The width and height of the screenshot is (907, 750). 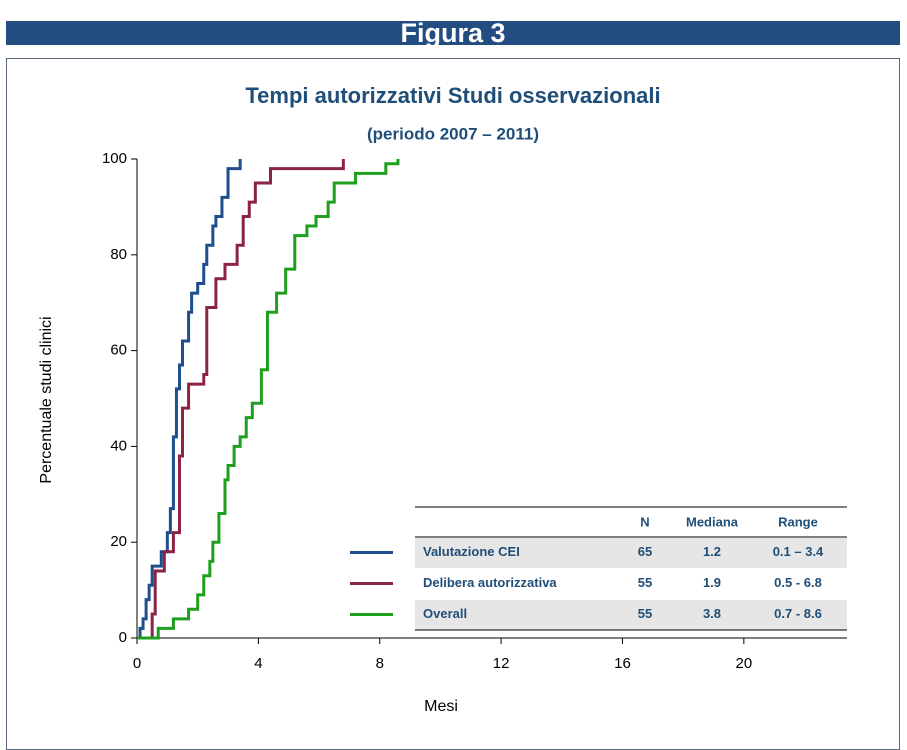 I want to click on table-cell: 1.9, so click(x=712, y=582).